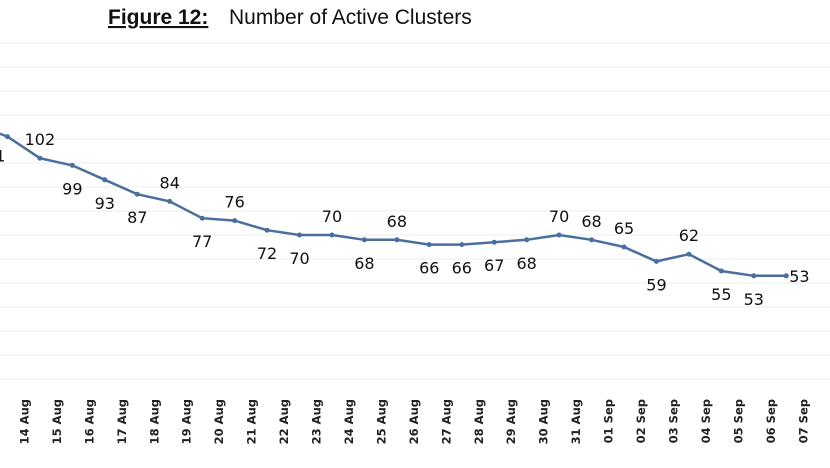  What do you see at coordinates (479, 421) in the screenshot?
I see `x-tick-label: 28 Aug` at bounding box center [479, 421].